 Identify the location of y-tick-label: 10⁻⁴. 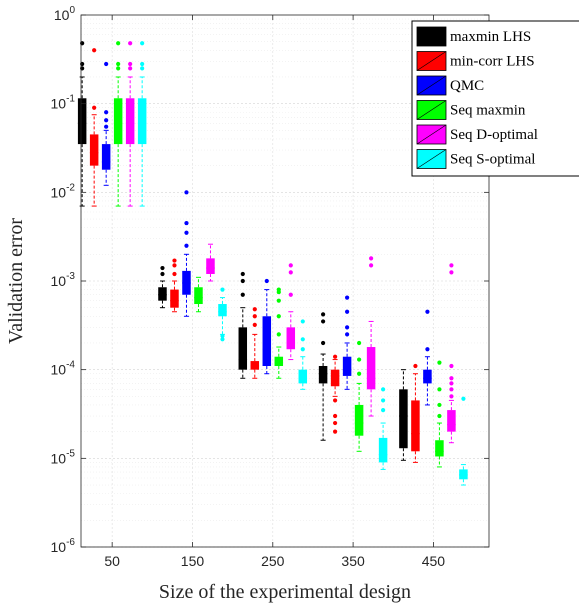
(63, 369).